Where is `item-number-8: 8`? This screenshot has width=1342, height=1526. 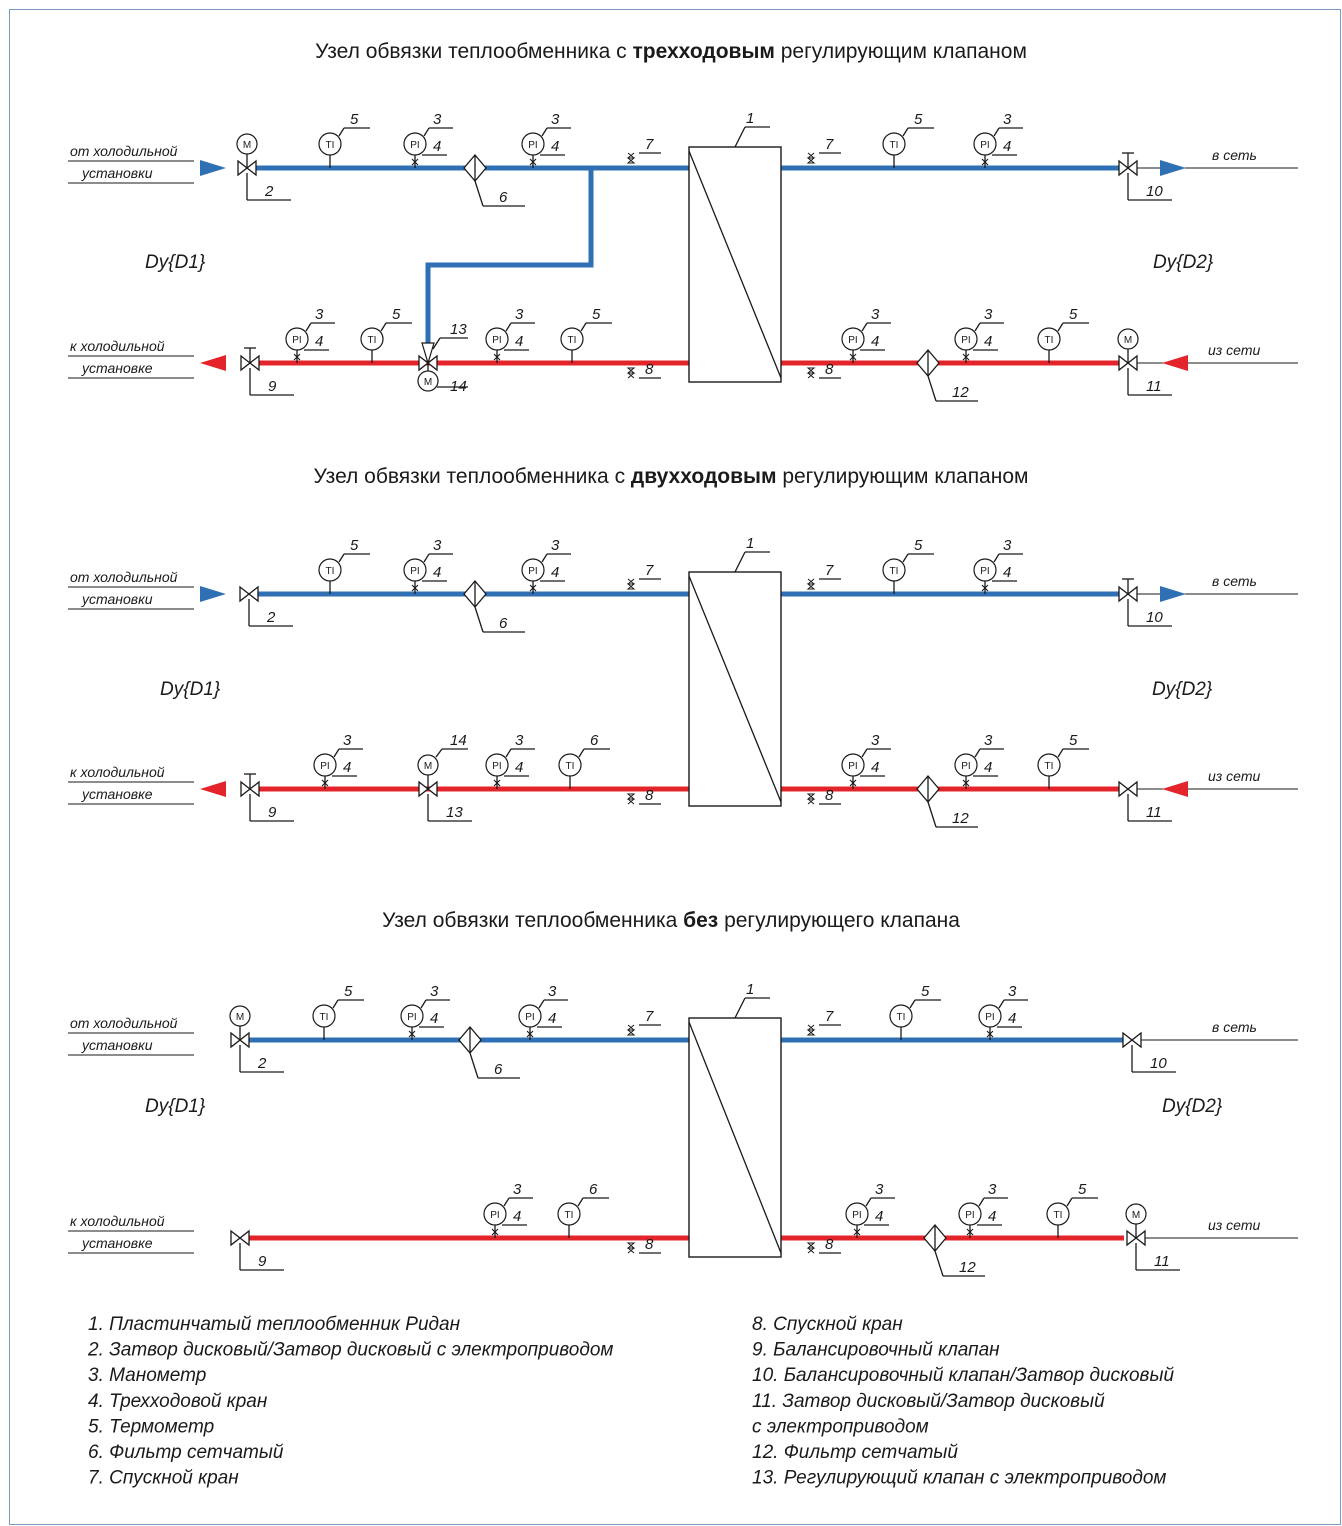
item-number-8: 8 is located at coordinates (649, 795).